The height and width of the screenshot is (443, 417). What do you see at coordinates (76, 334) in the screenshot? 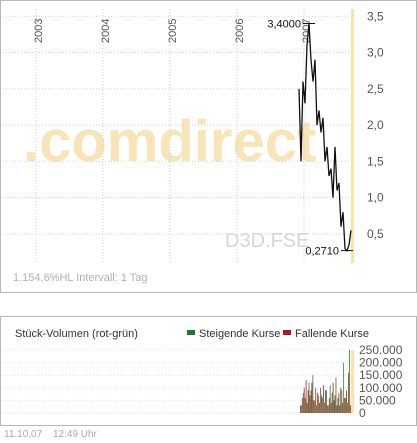
I see `volume-title: Stück-Volumen (rot-grün)` at bounding box center [76, 334].